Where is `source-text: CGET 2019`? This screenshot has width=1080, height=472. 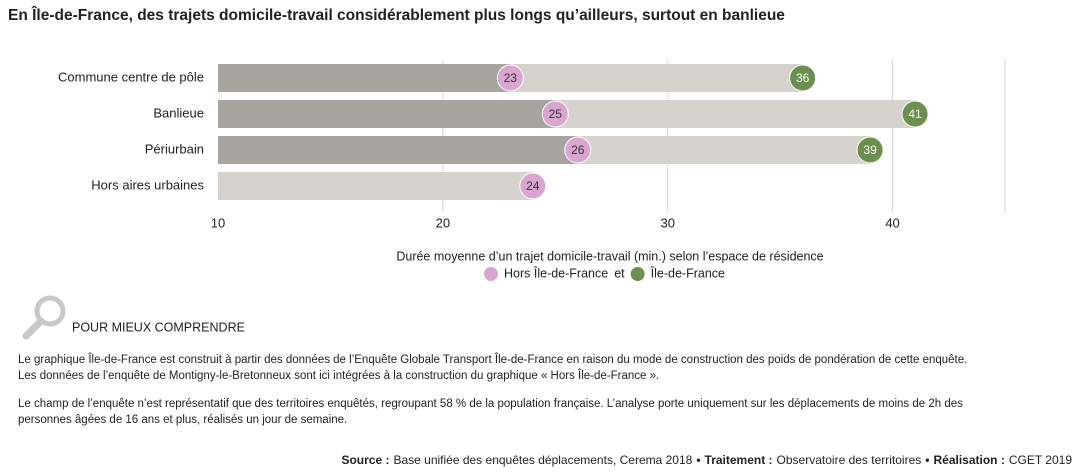
source-text: CGET 2019 is located at coordinates (1040, 460).